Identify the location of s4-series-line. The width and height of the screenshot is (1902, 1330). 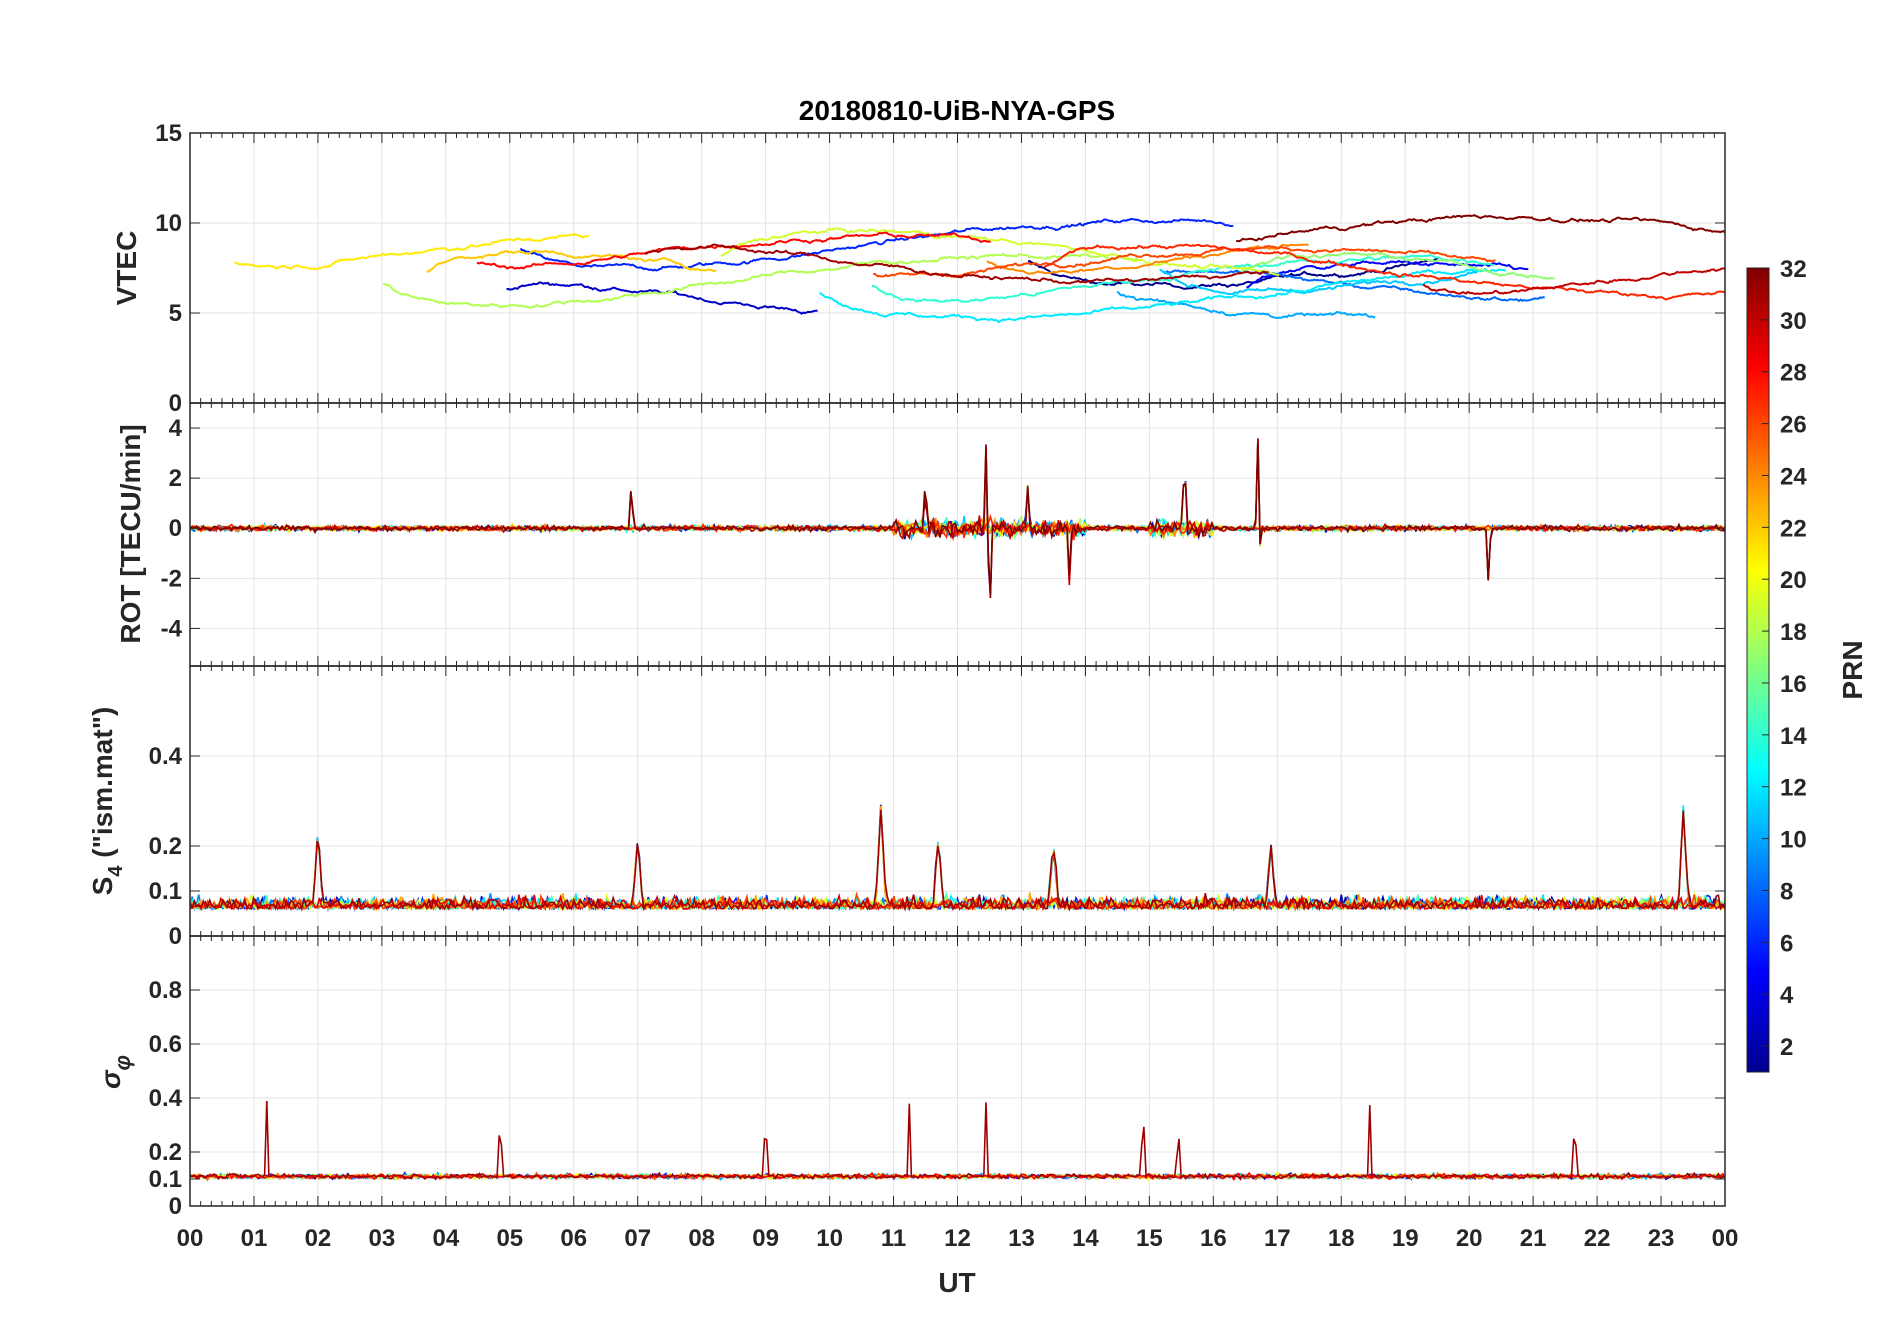
(957, 860).